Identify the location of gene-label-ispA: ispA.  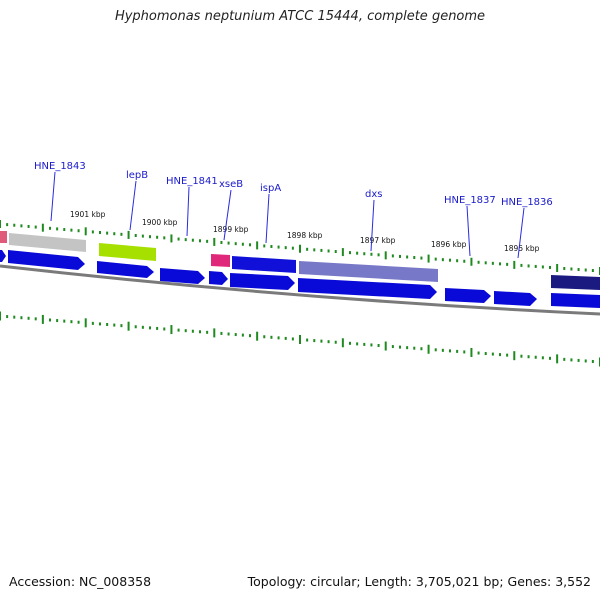
(270, 188).